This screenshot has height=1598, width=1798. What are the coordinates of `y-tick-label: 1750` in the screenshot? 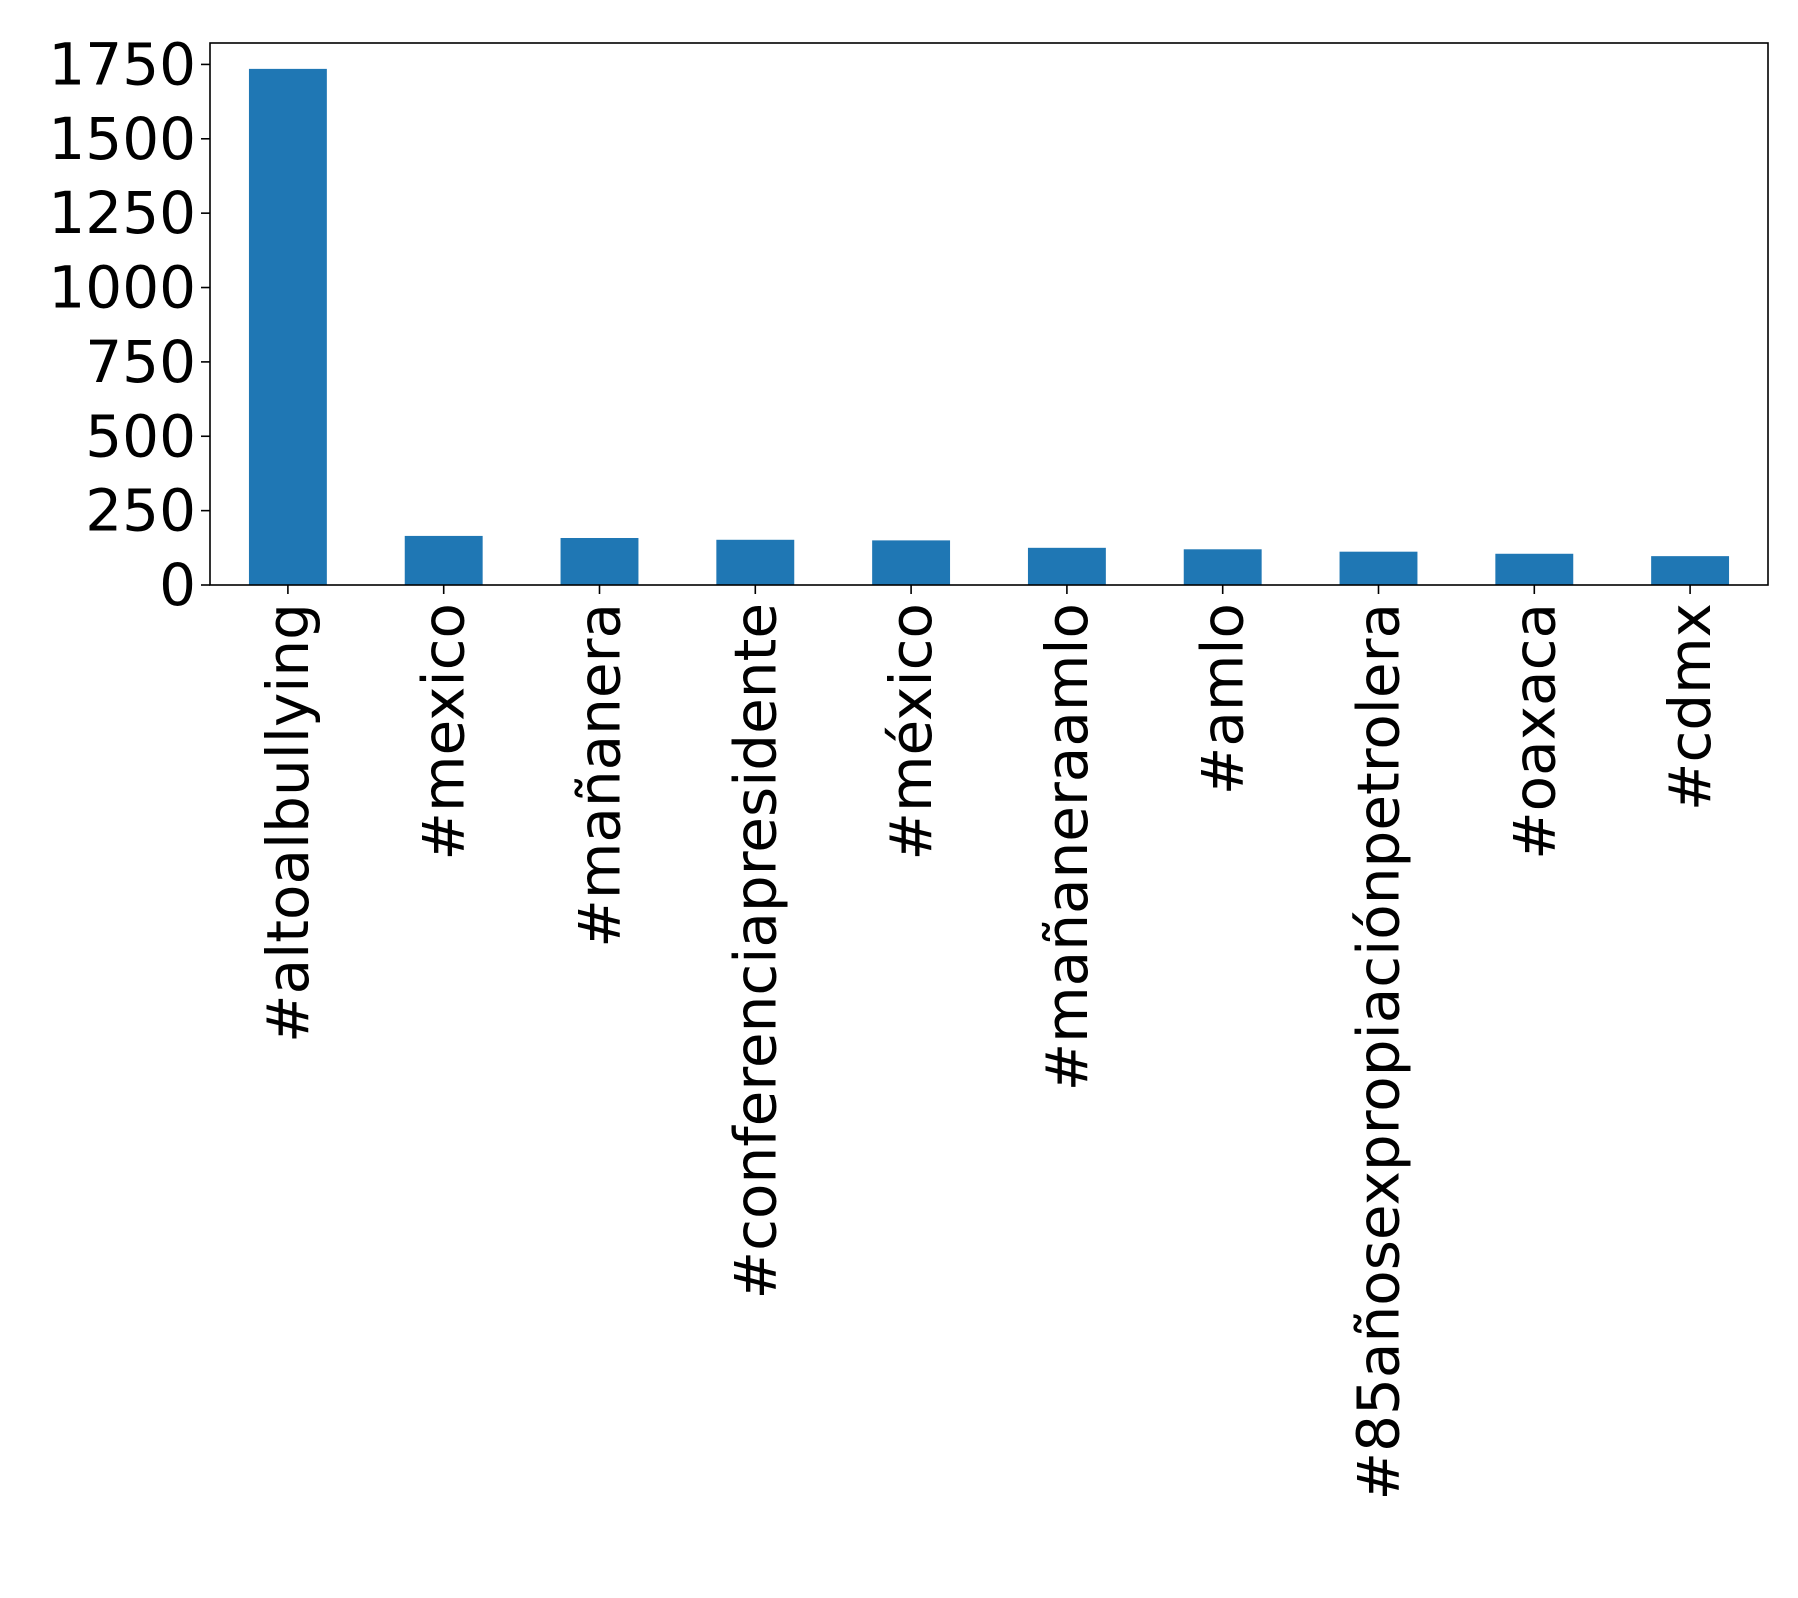 It's located at (122, 64).